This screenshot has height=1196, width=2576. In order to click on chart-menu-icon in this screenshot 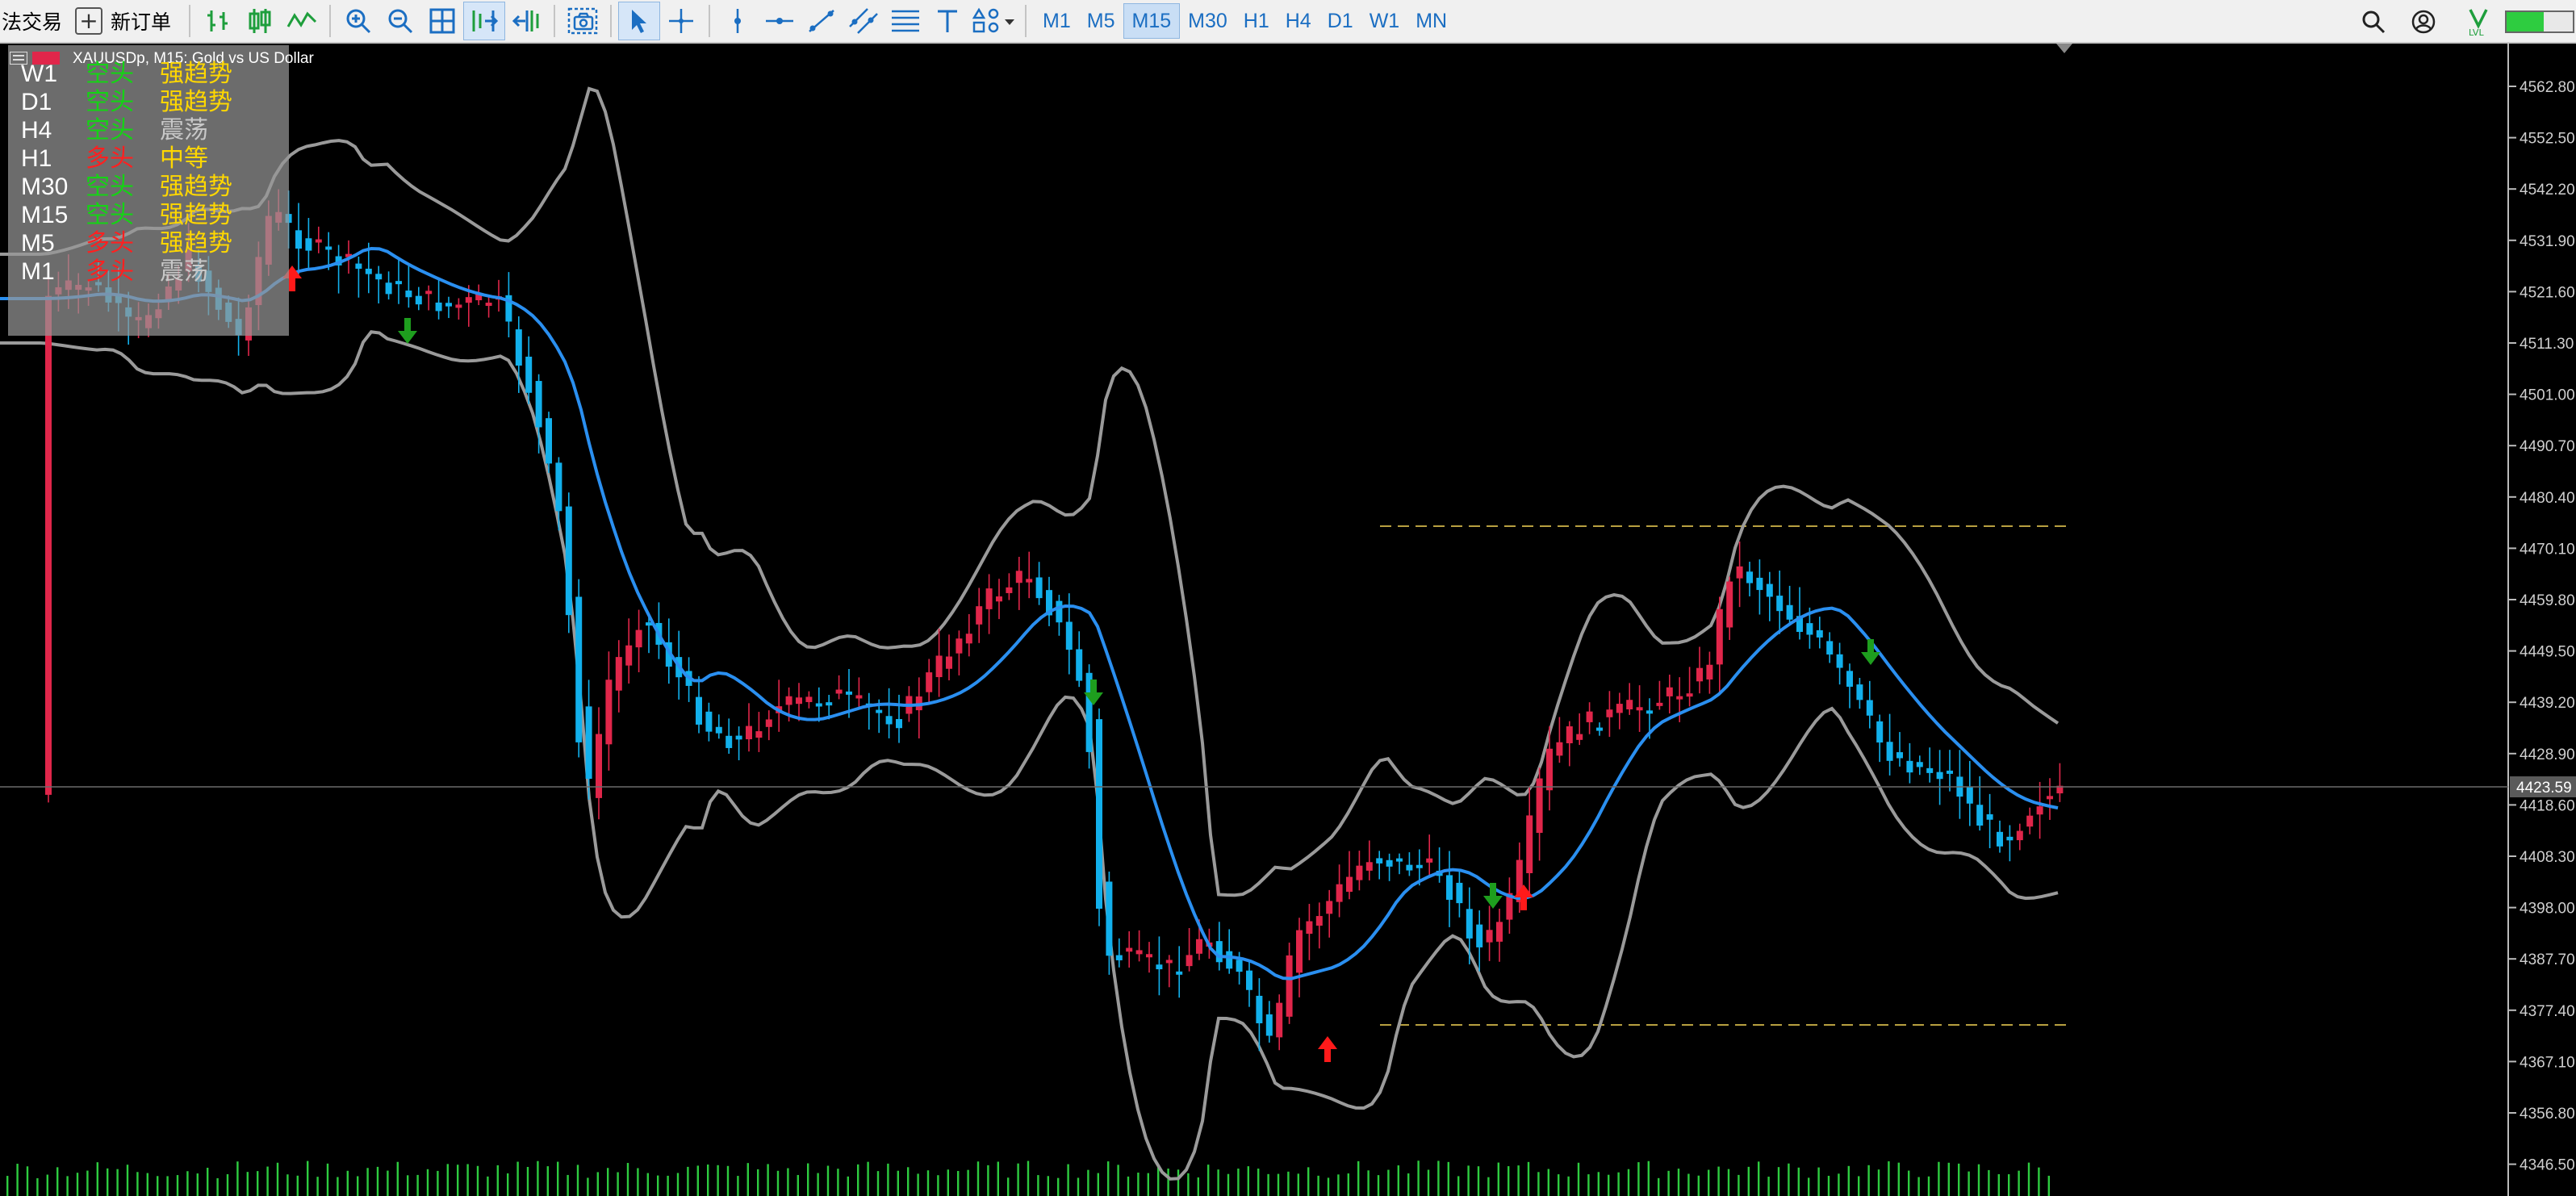, I will do `click(18, 58)`.